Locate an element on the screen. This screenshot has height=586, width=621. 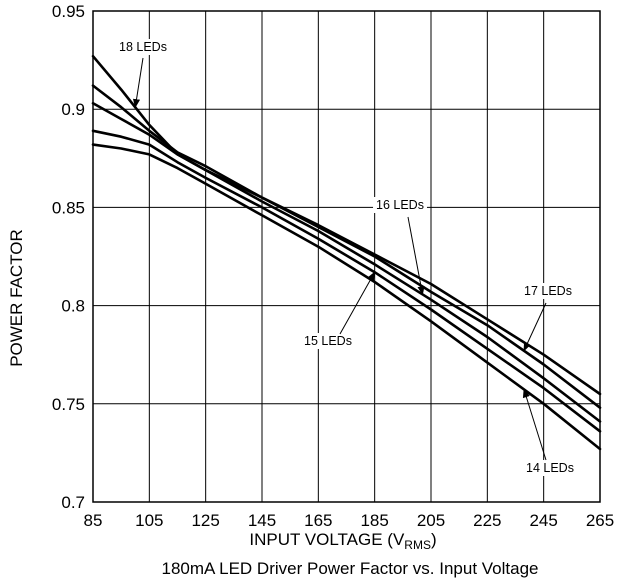
y-tick-label: 0.7 is located at coordinates (73, 502).